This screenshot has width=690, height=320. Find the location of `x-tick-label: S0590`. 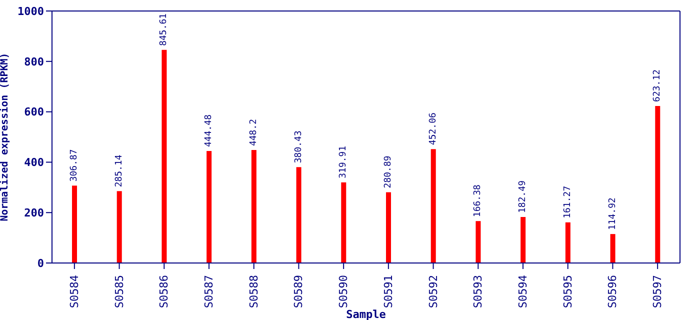

x-tick-label: S0590 is located at coordinates (343, 291).